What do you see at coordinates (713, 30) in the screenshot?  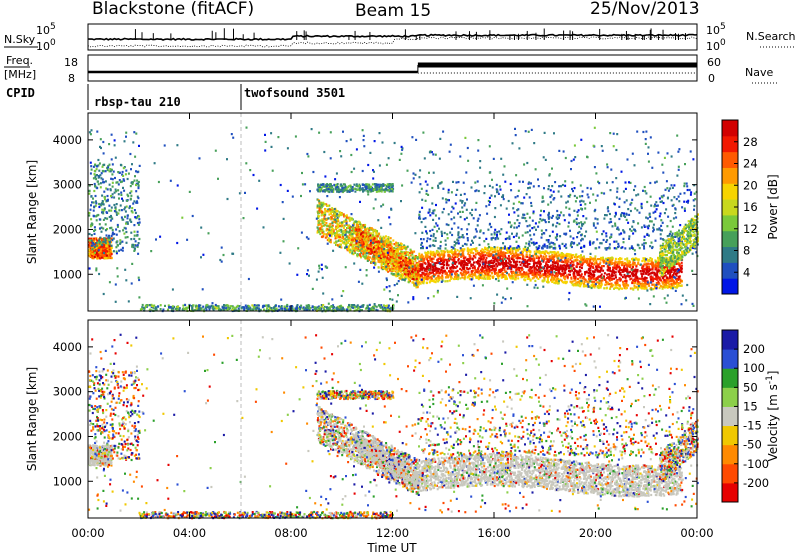 I see `tick-base: 10` at bounding box center [713, 30].